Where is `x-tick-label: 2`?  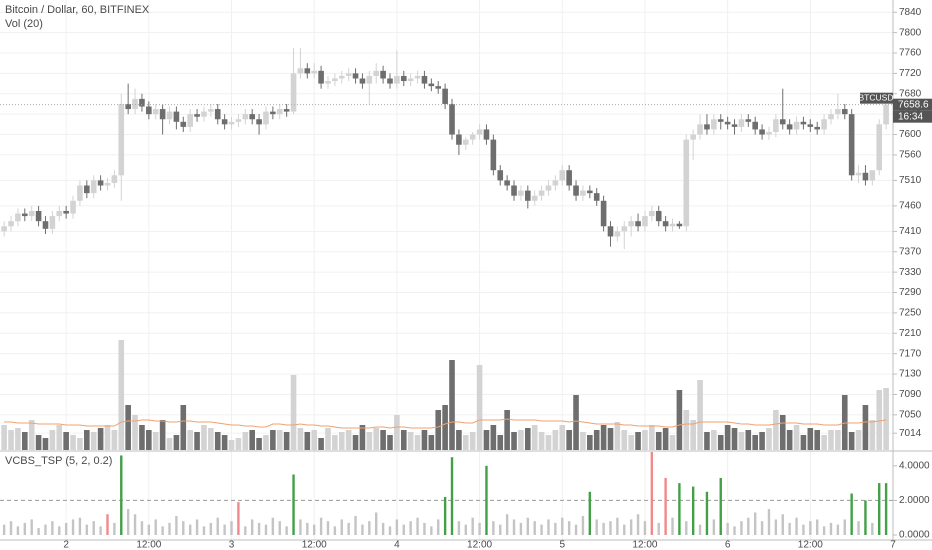
x-tick-label: 2 is located at coordinates (66, 545).